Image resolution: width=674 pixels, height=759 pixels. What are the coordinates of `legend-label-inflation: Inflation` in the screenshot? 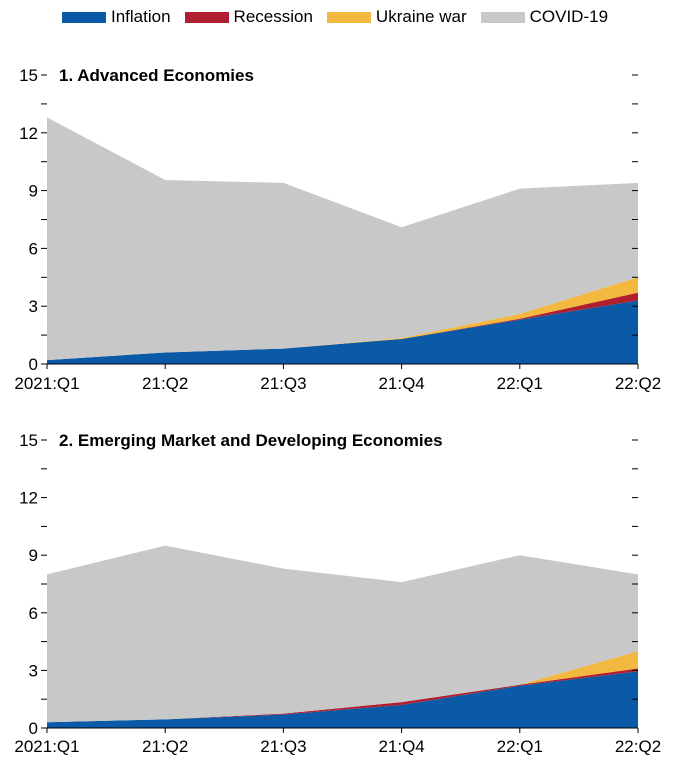 It's located at (141, 16).